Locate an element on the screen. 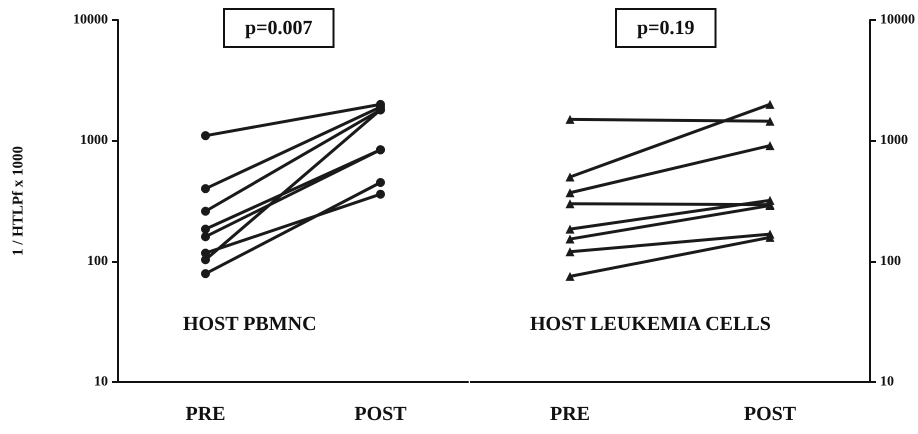 This screenshot has height=434, width=918. y2-tick-label: 100 is located at coordinates (890, 261).